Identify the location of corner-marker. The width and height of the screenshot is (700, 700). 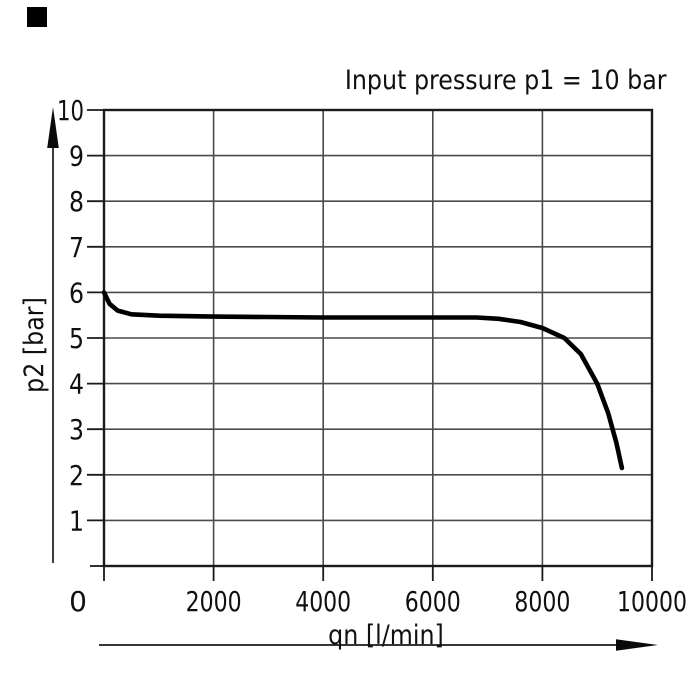
(37, 17).